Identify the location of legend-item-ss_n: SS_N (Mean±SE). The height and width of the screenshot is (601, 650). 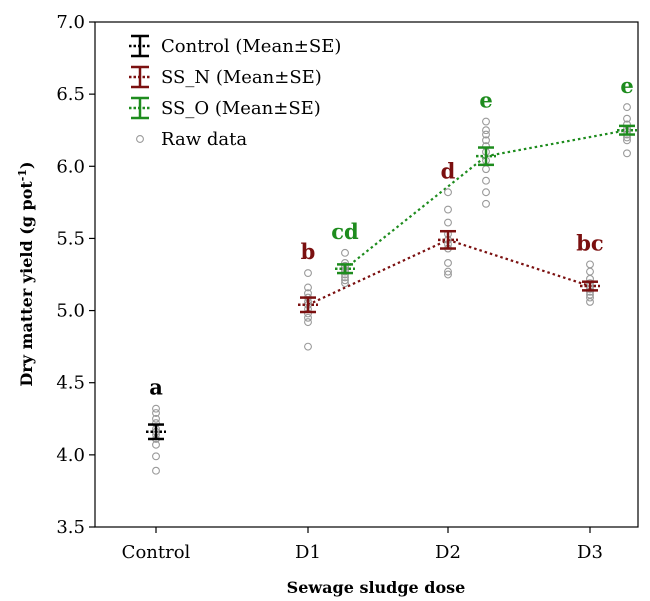
(225, 77).